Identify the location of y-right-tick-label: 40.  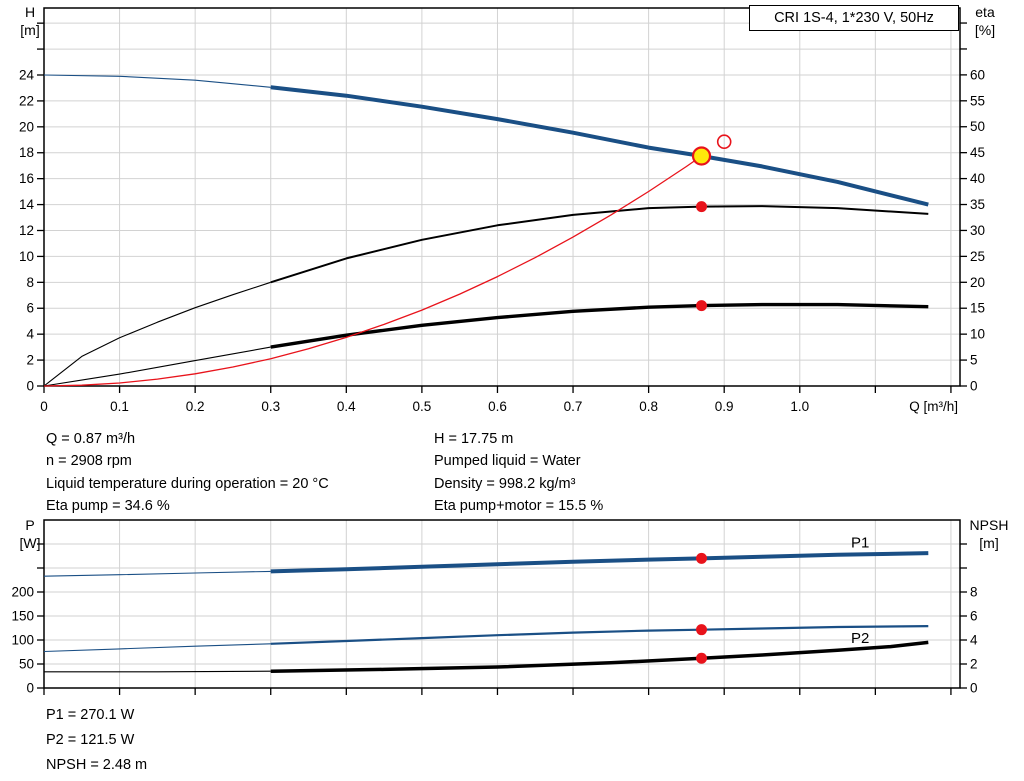
(977, 178).